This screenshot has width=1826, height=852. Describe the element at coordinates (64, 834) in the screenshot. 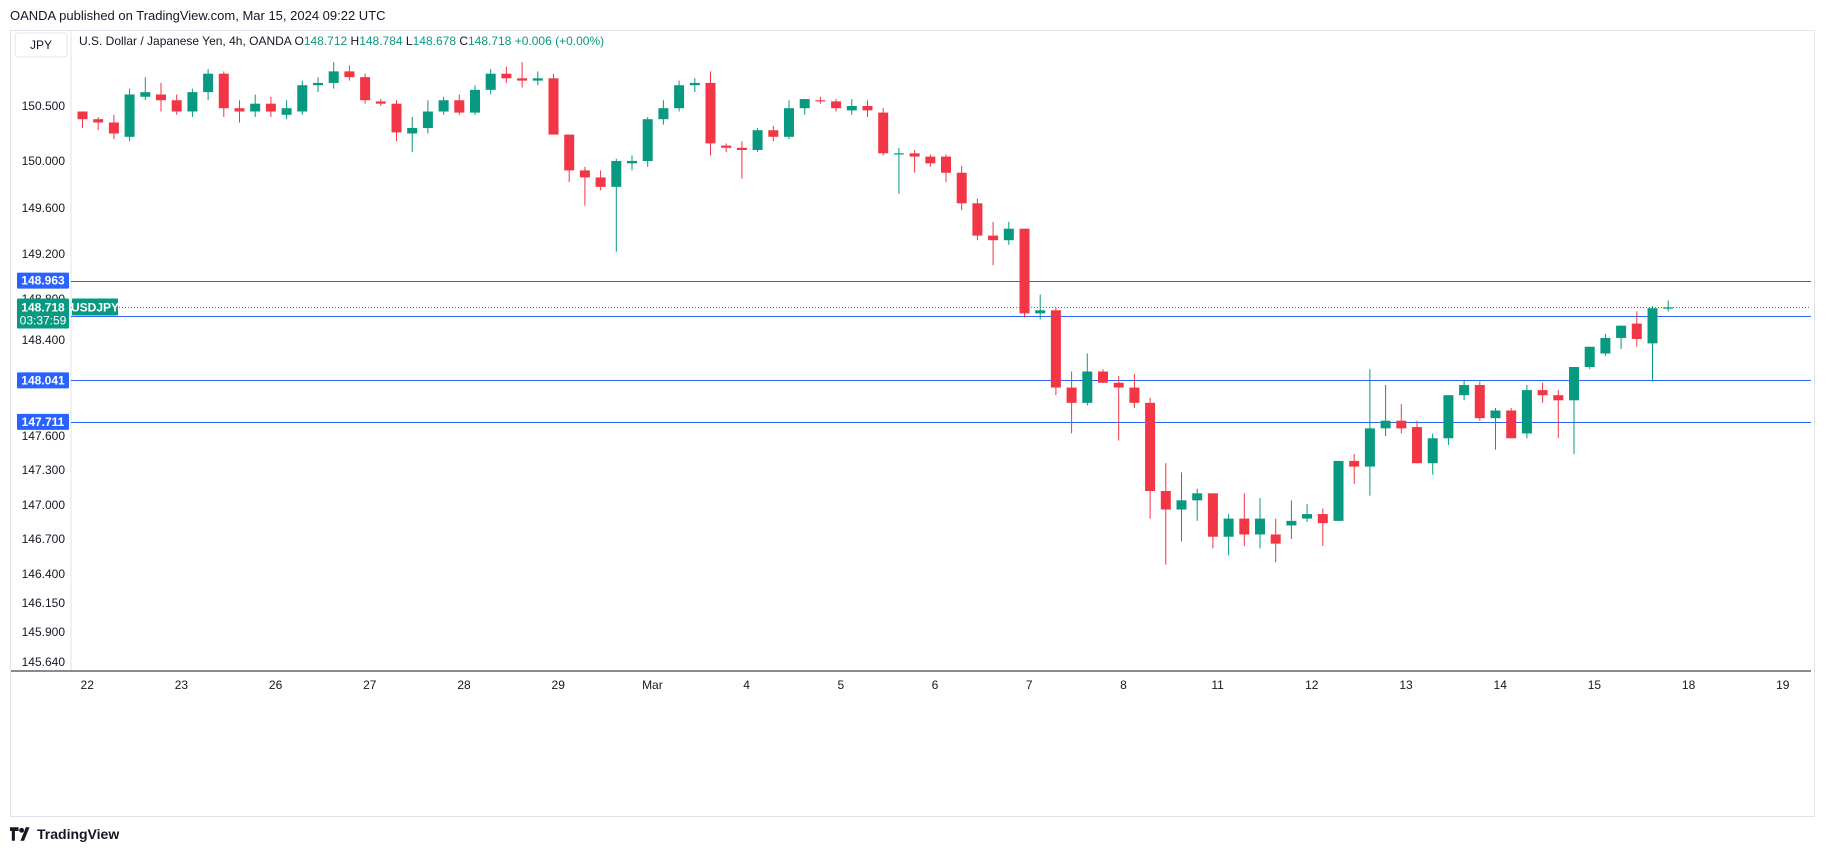

I see `tradingview-footer: TradingView` at that location.